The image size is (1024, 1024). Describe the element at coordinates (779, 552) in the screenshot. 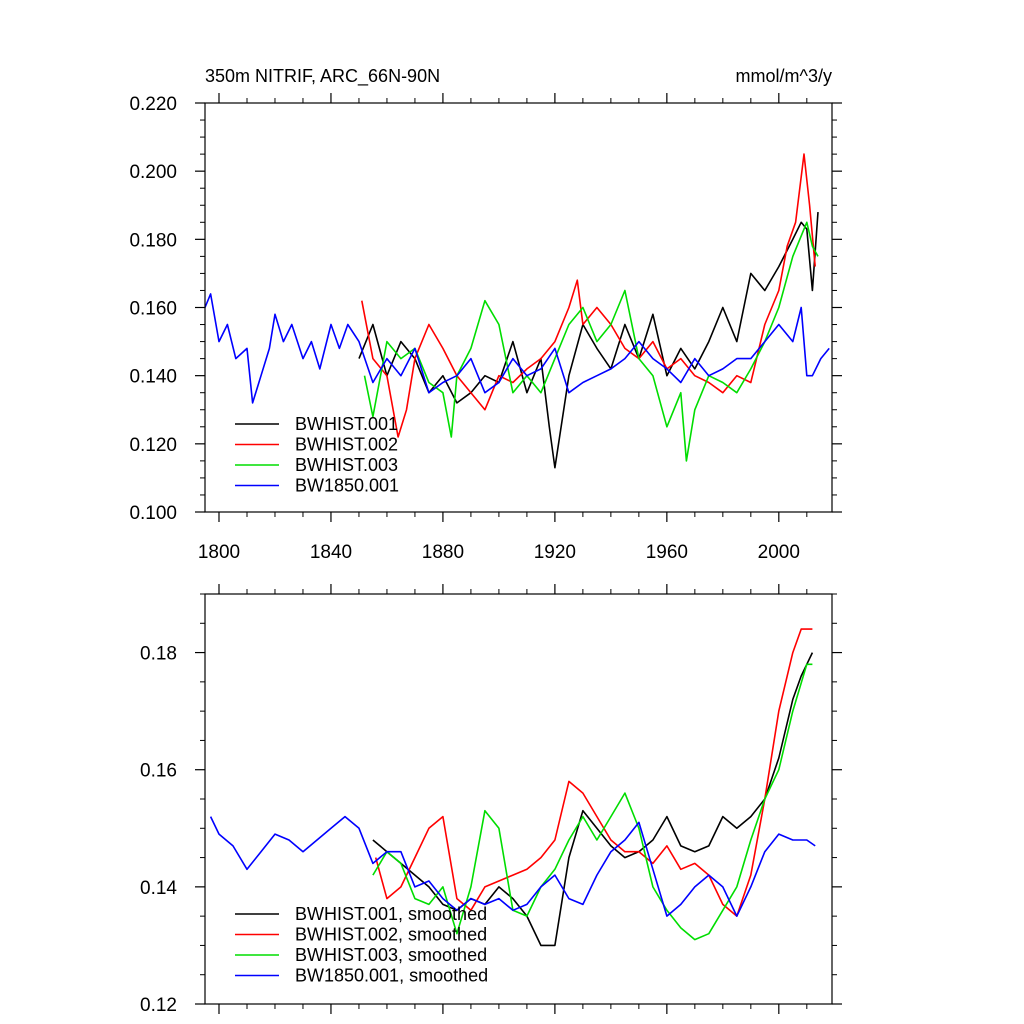

I see `x-tick-label: 2000` at that location.